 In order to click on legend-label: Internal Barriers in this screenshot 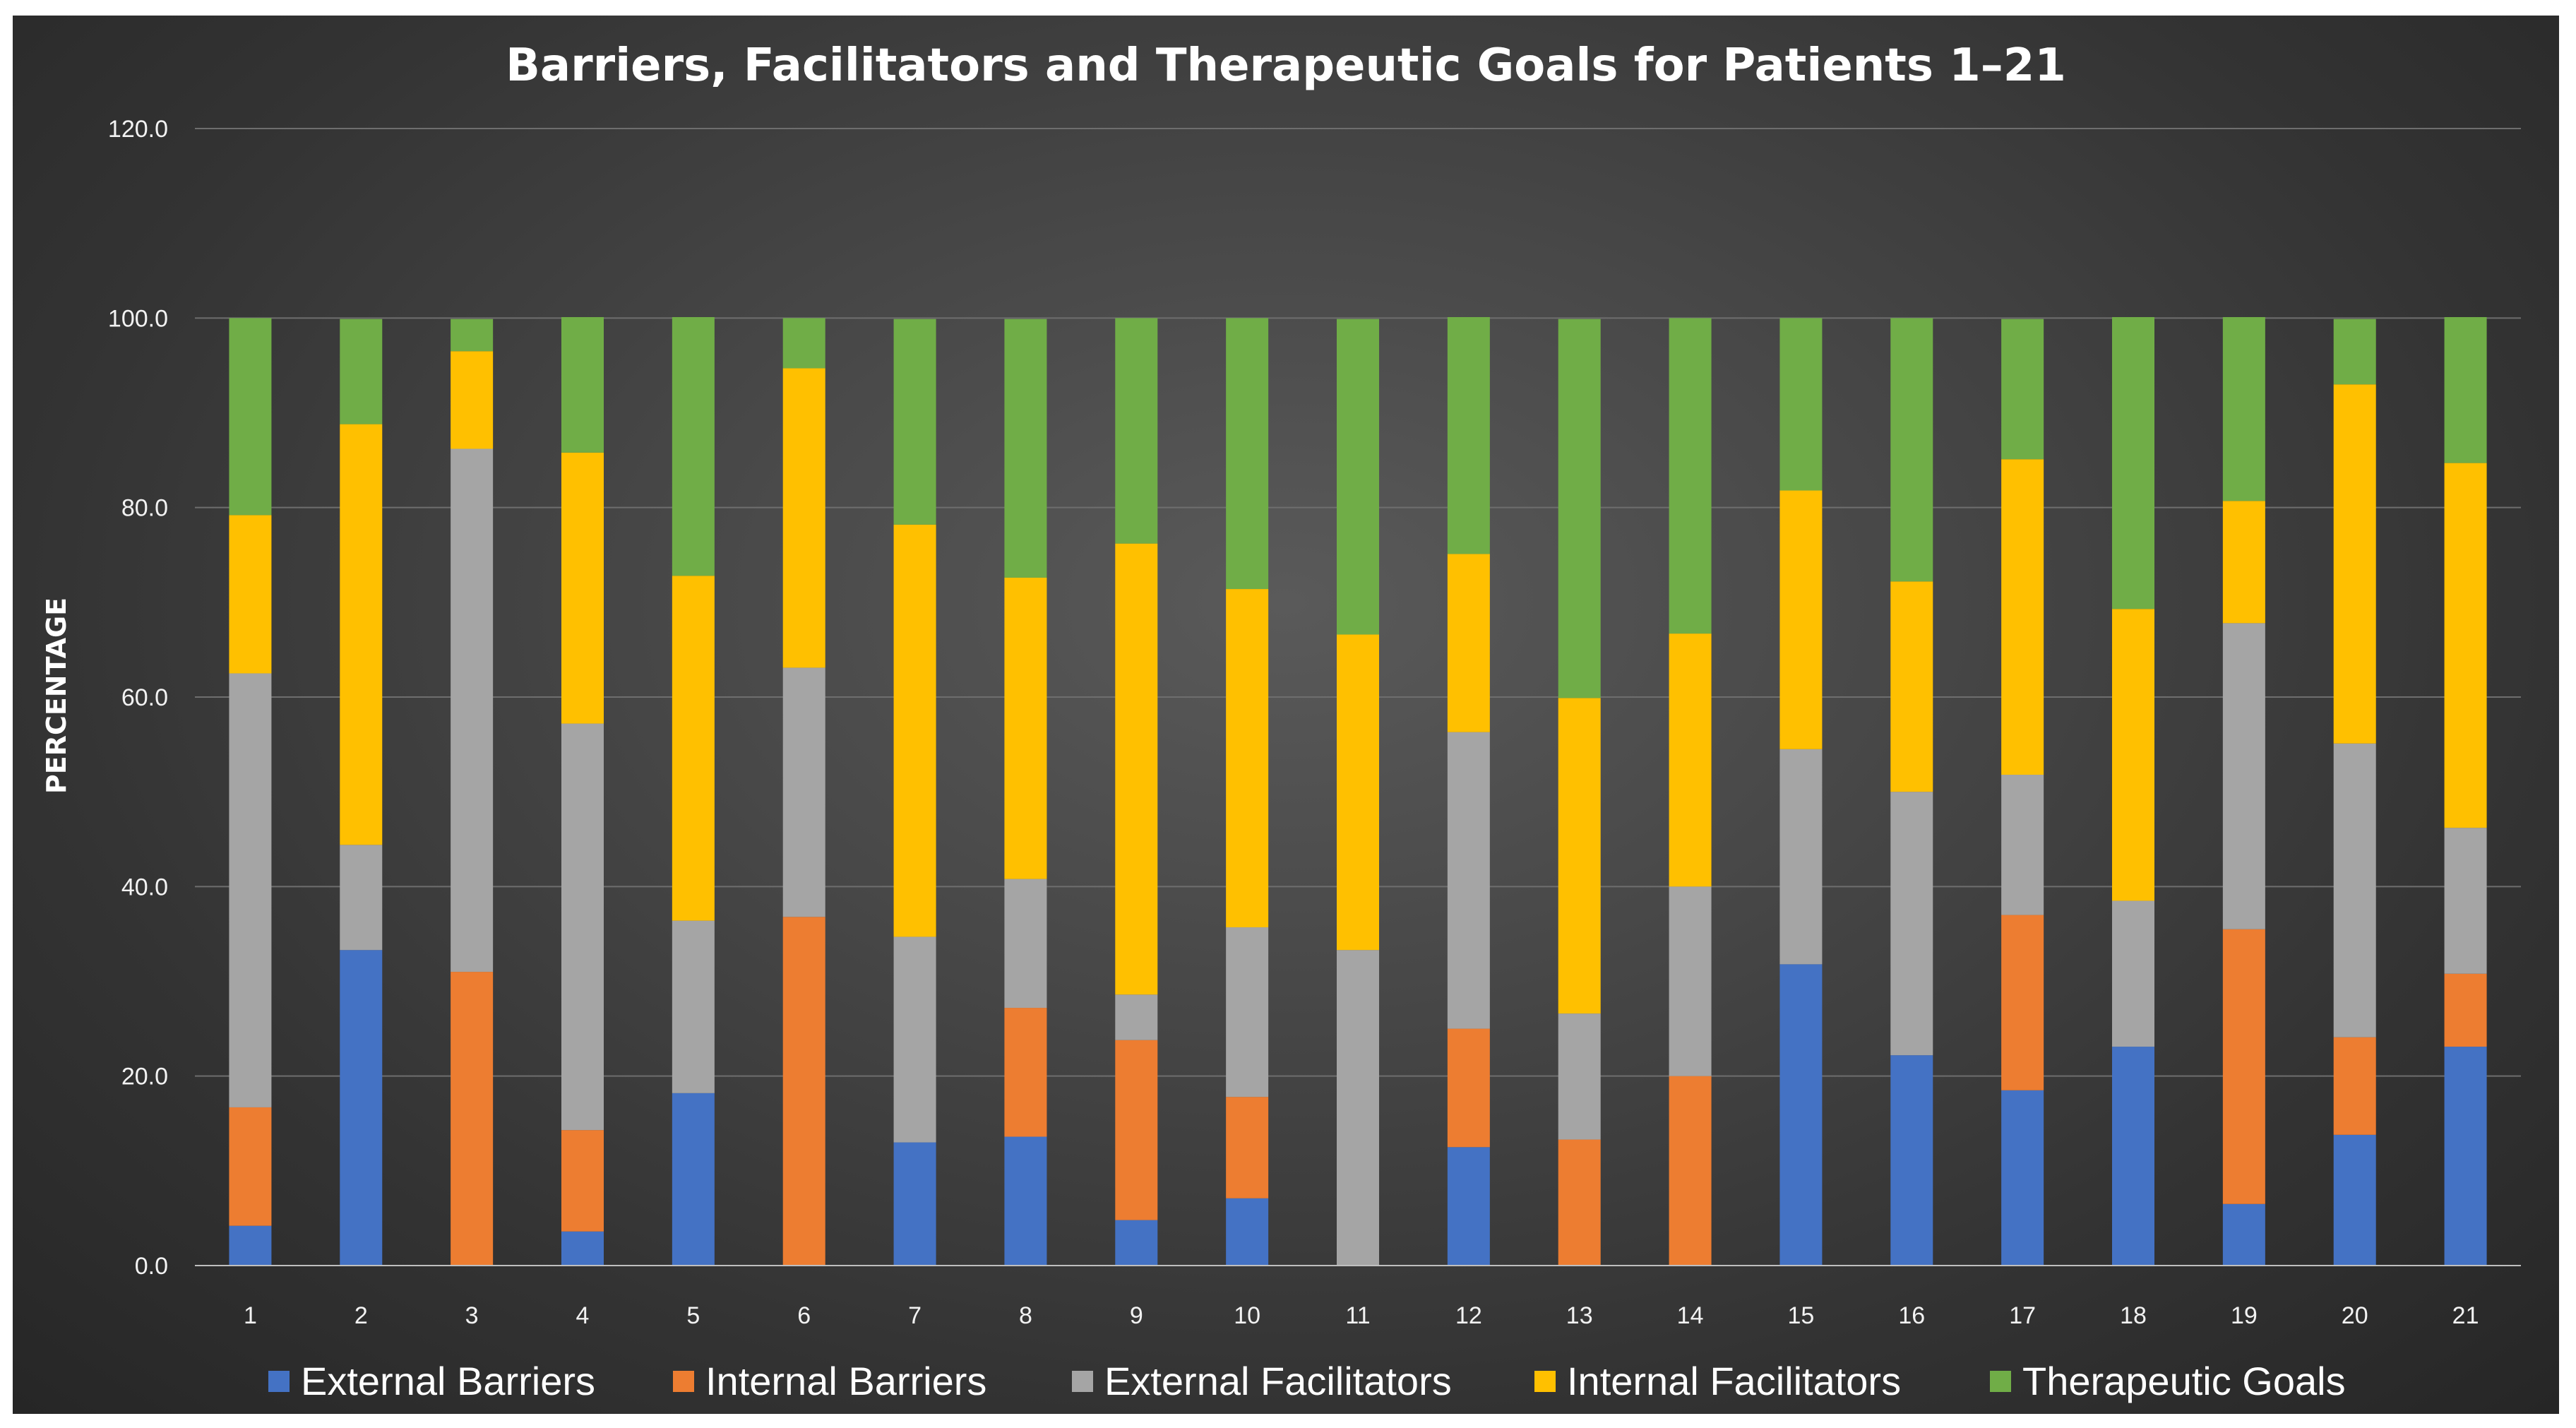, I will do `click(845, 1381)`.